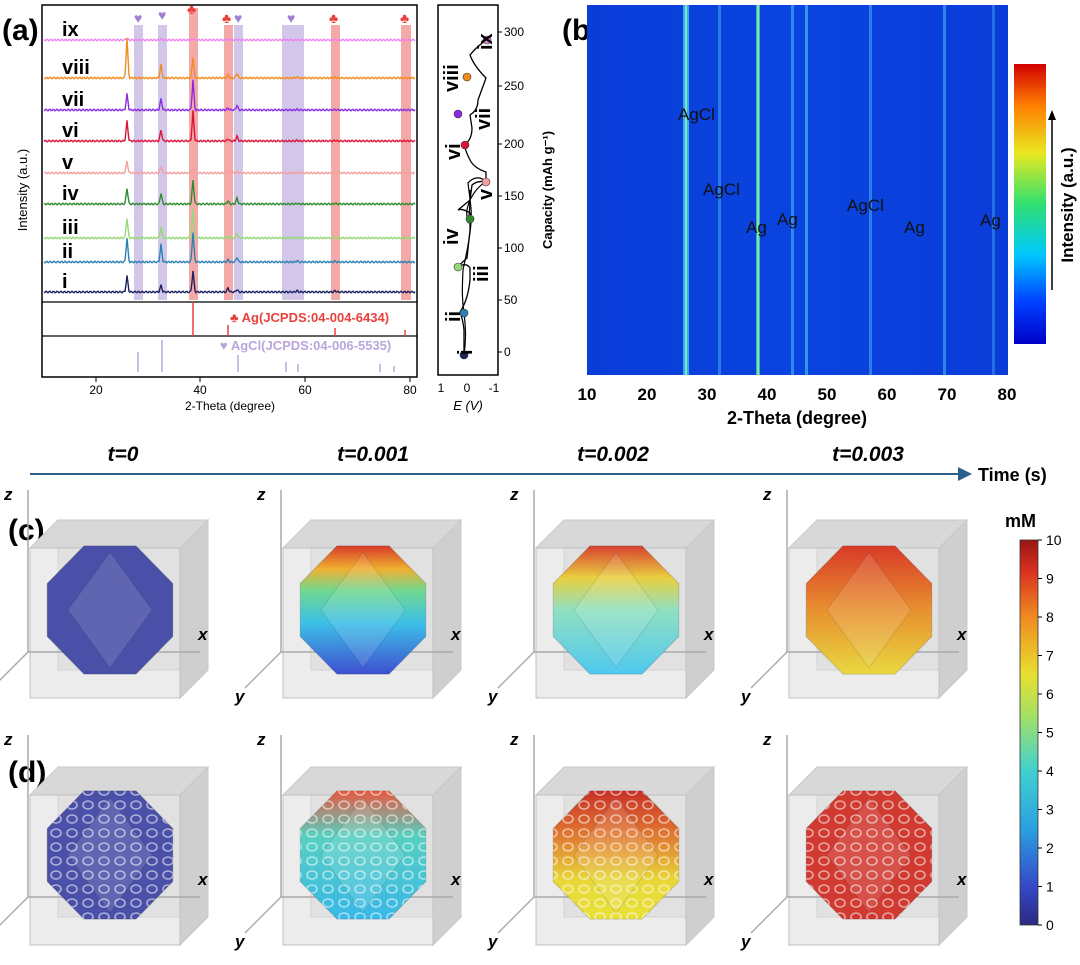 The width and height of the screenshot is (1080, 965). Describe the element at coordinates (123, 454) in the screenshot. I see `time-step-label: t=0` at that location.